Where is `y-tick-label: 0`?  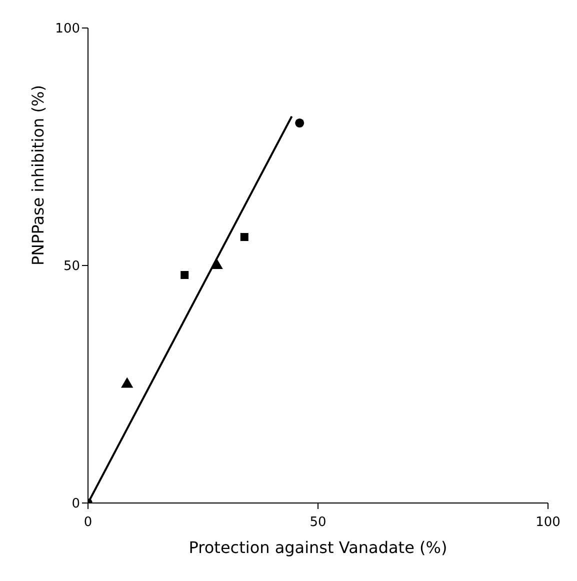 y-tick-label: 0 is located at coordinates (76, 504).